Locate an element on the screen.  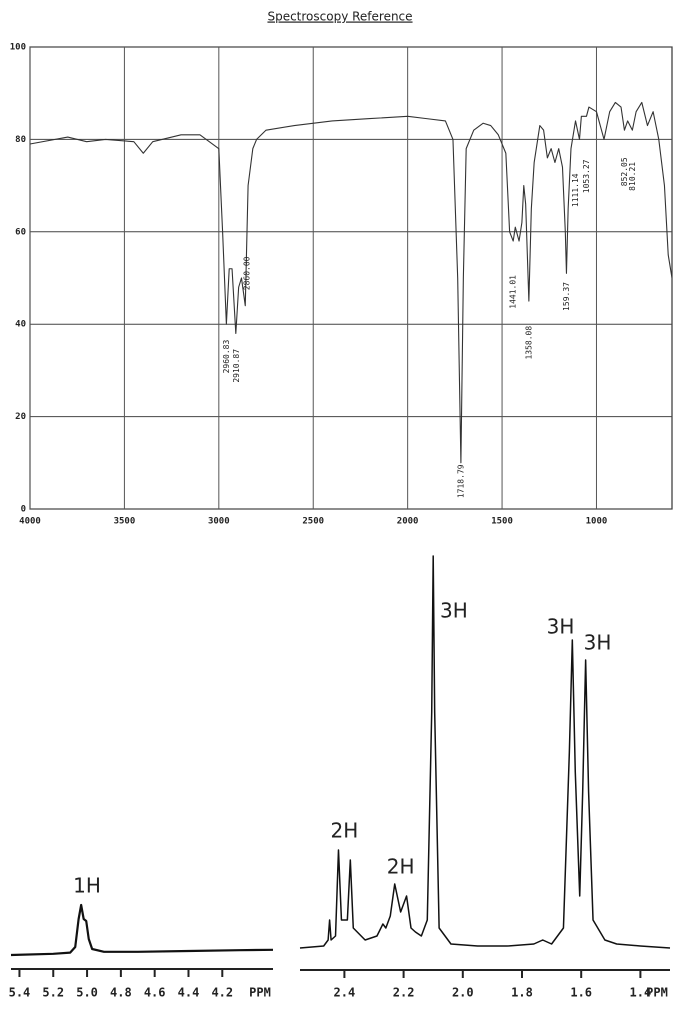
y-tick-label: 40 is located at coordinates (20, 325).